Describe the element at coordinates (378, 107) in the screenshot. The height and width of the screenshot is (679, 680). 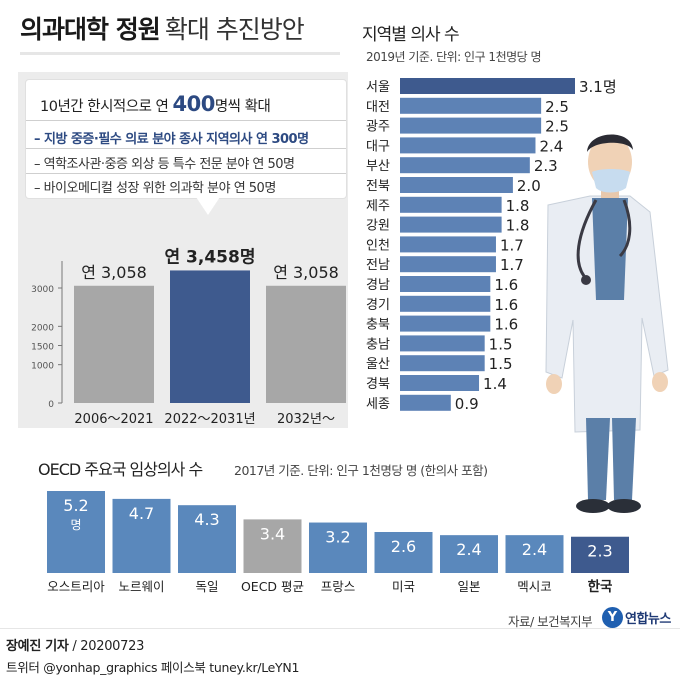
I see `regional-category-label: 대전` at that location.